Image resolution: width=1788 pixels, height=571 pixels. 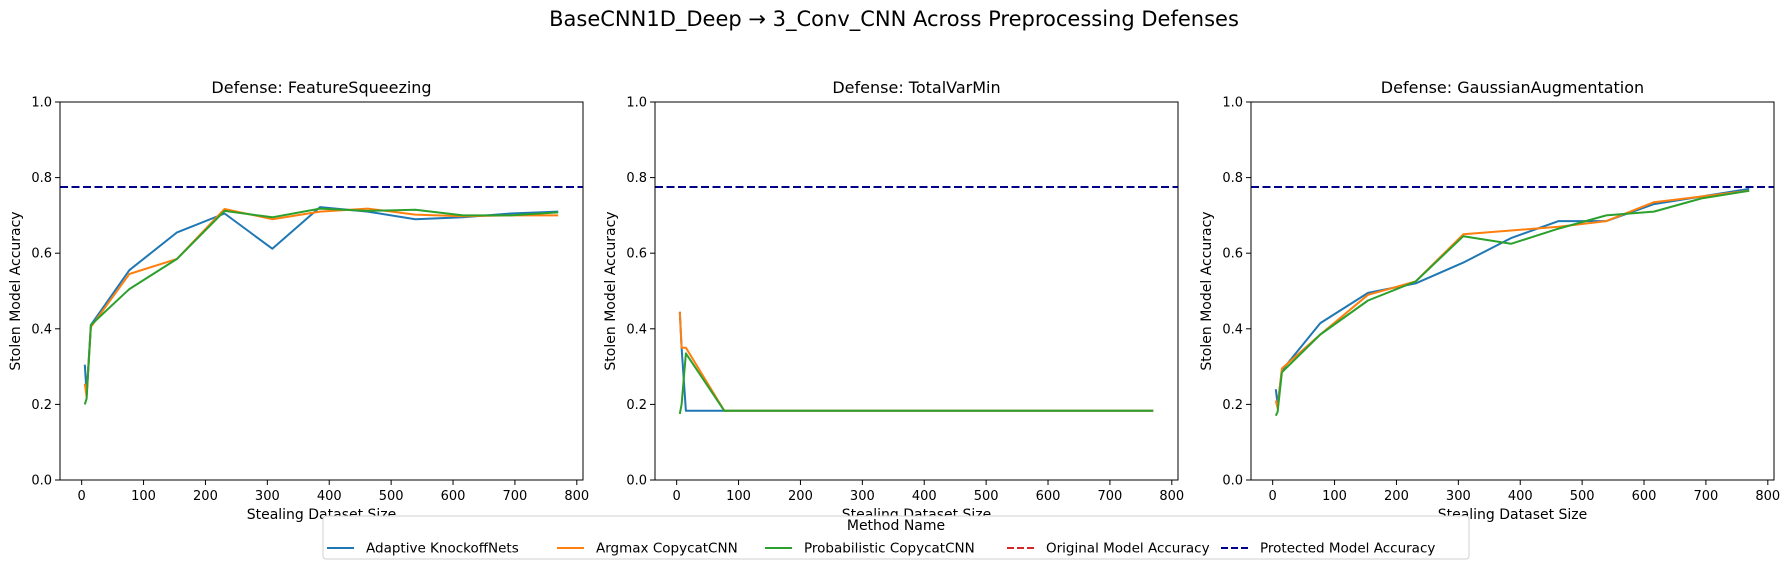 What do you see at coordinates (1512, 87) in the screenshot?
I see `panel-title: Defense: GaussianAugmentation` at bounding box center [1512, 87].